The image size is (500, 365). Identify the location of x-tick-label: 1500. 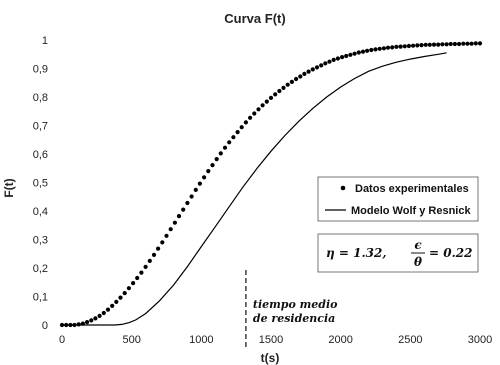
(271, 340).